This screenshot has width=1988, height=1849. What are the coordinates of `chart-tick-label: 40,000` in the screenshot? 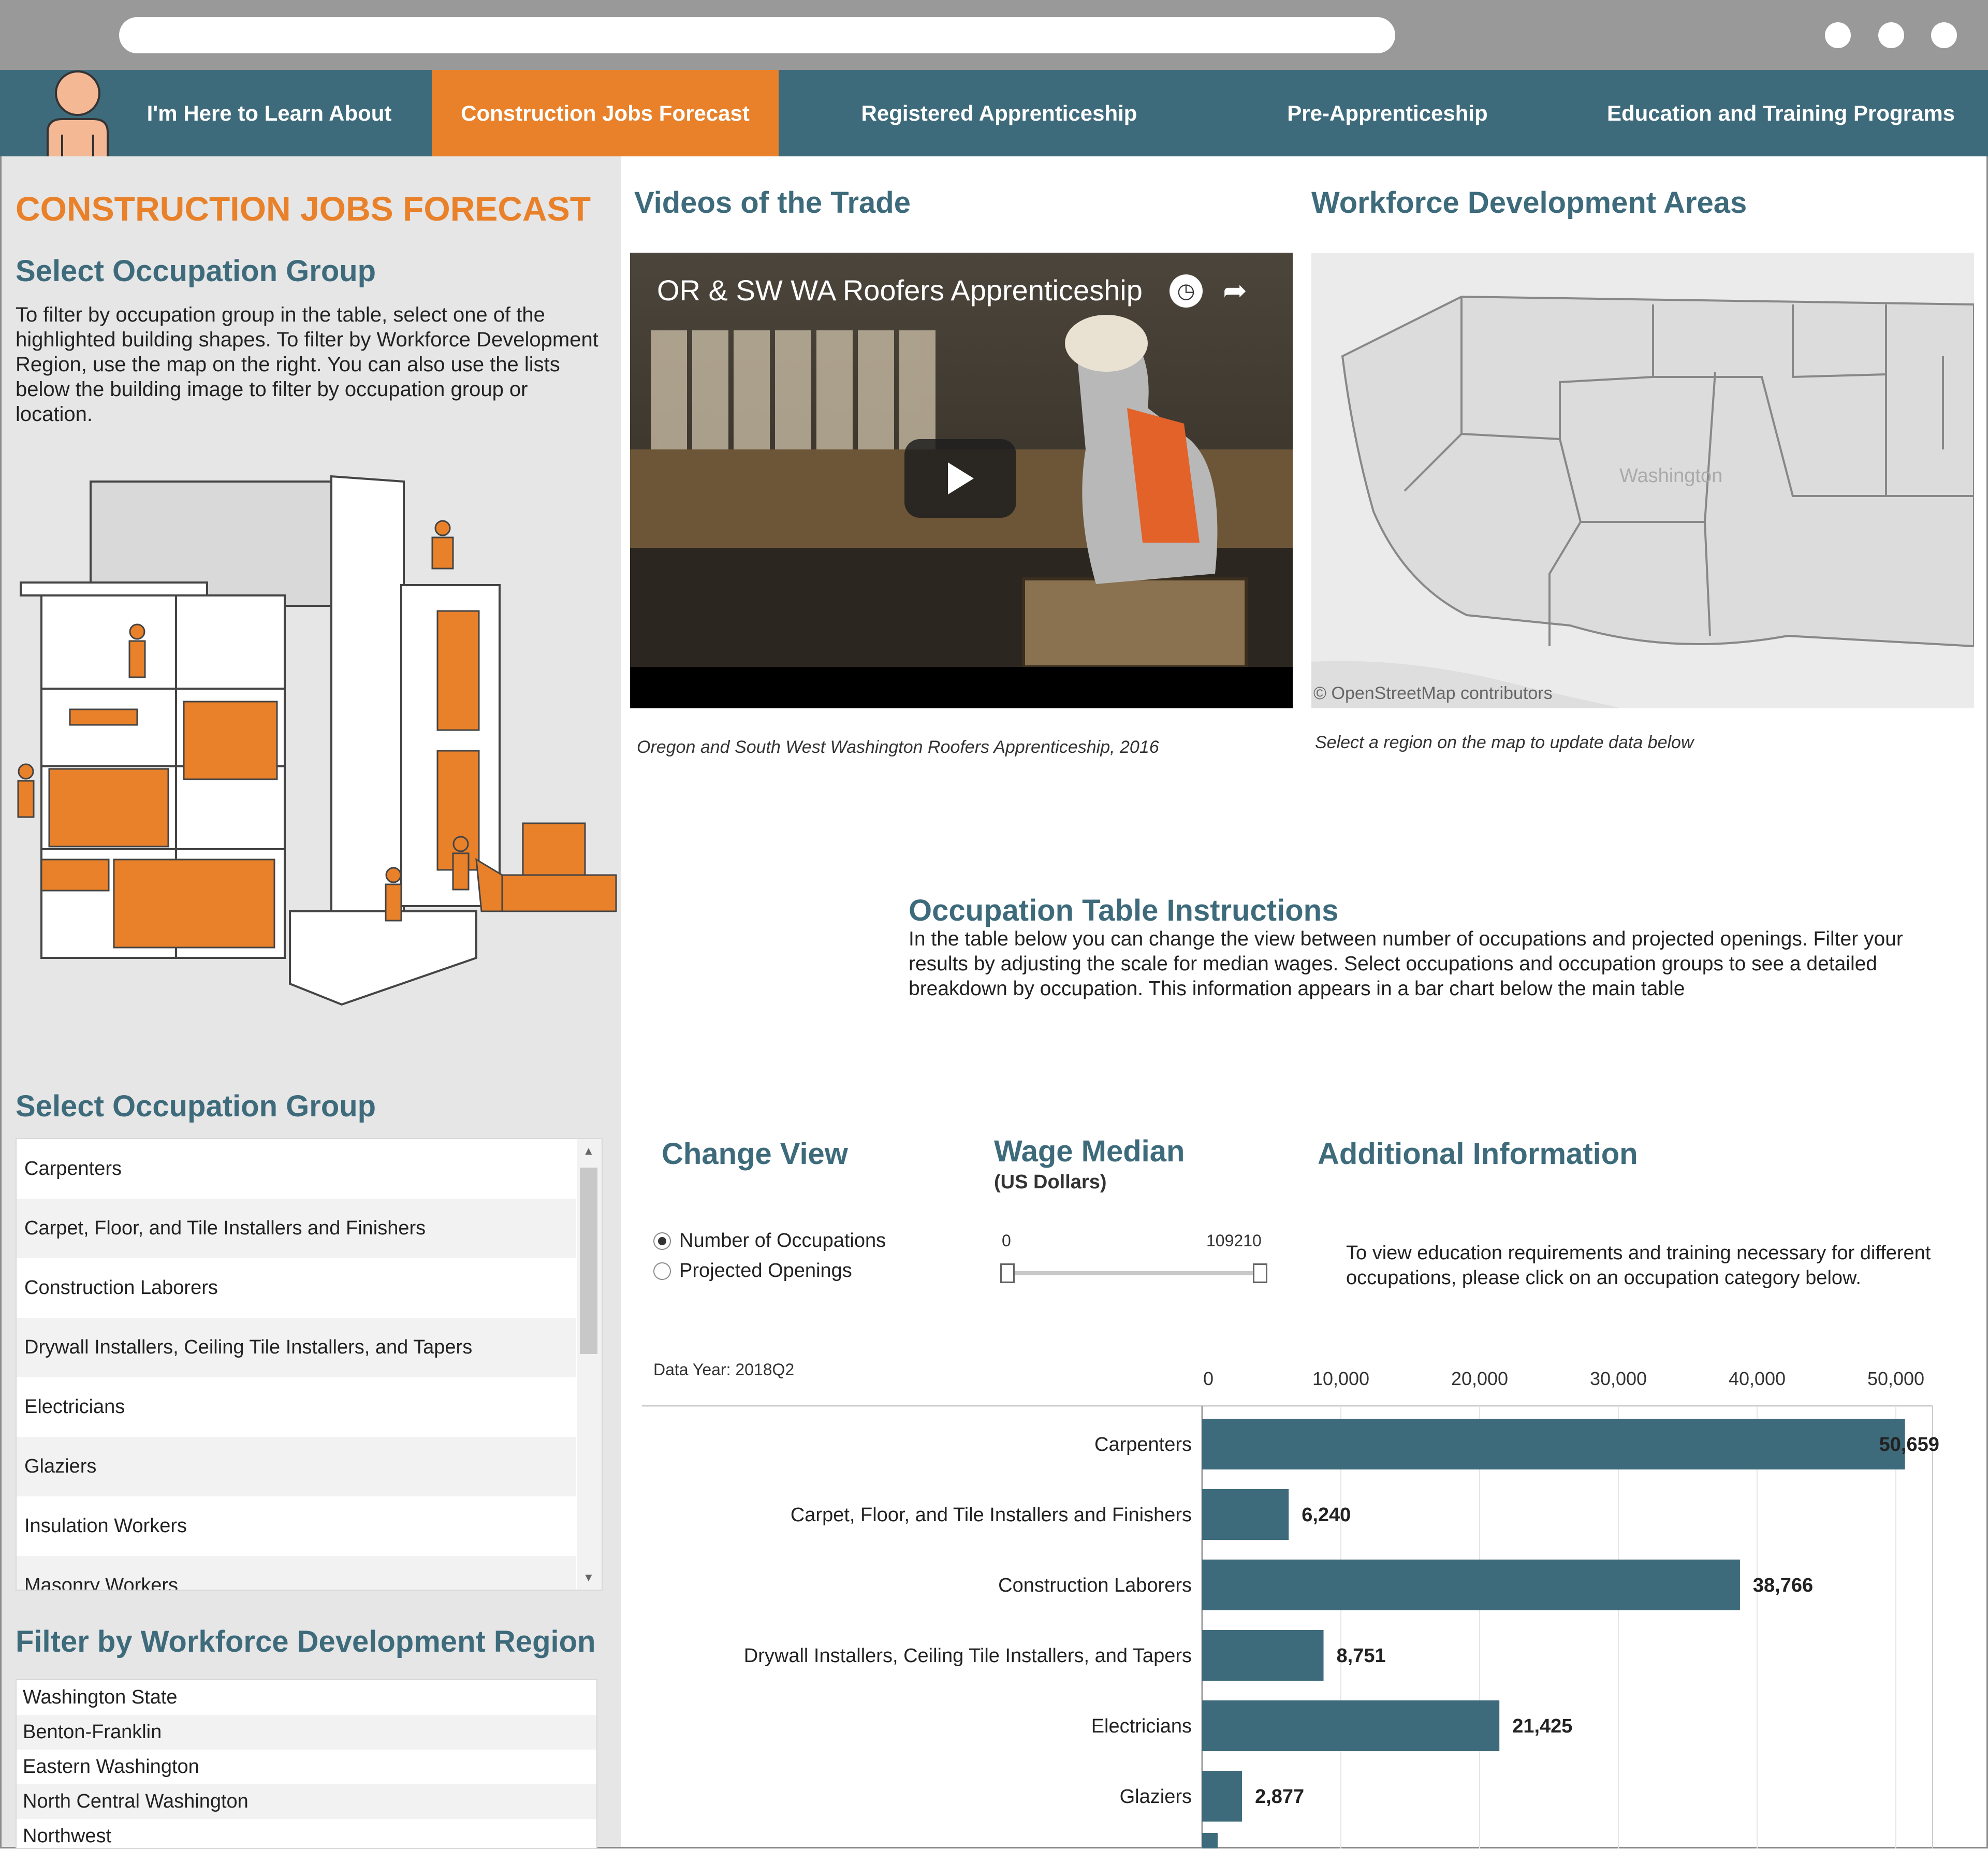 It's located at (1757, 1378).